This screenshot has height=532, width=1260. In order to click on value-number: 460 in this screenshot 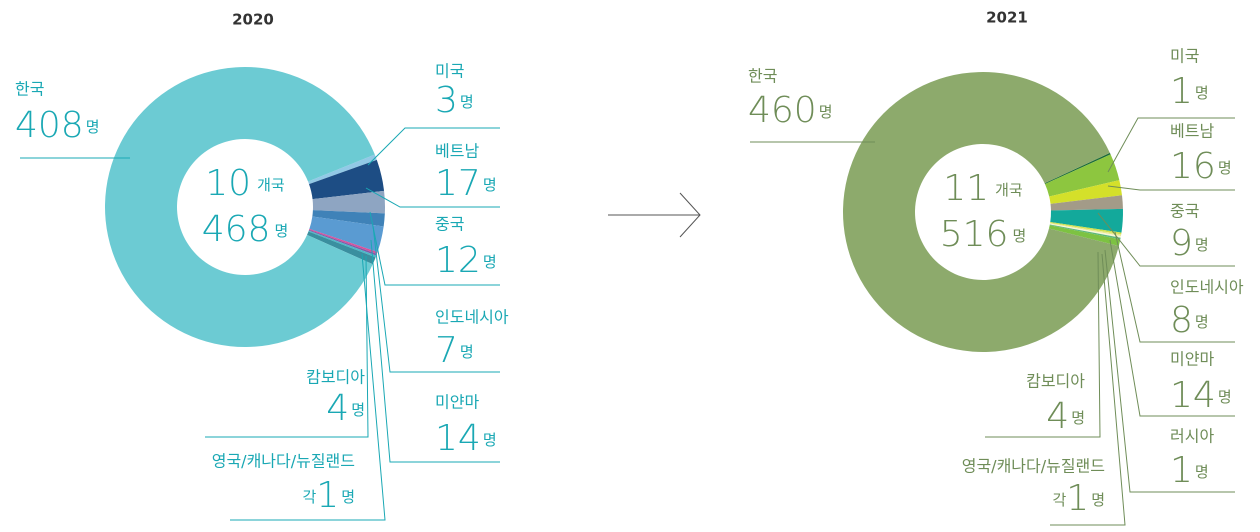, I will do `click(782, 110)`.